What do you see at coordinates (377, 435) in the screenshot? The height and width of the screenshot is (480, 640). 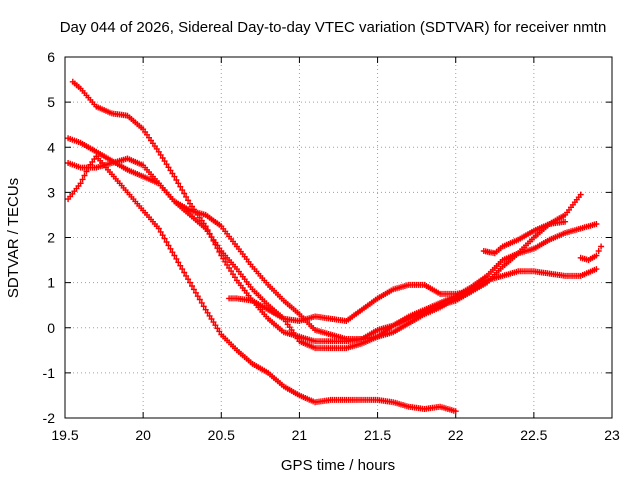 I see `x-tick-label: 21.5` at bounding box center [377, 435].